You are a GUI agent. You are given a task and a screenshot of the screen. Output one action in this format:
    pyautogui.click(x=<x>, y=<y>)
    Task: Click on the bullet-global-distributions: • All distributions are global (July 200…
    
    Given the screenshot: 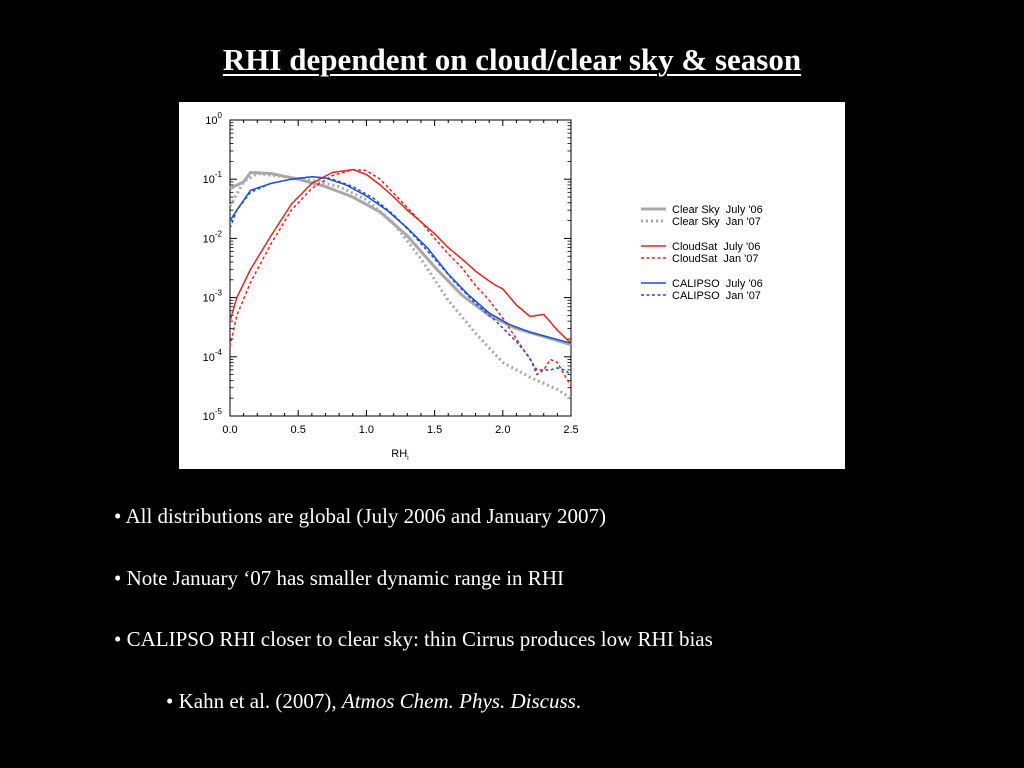 What is the action you would take?
    pyautogui.click(x=360, y=516)
    